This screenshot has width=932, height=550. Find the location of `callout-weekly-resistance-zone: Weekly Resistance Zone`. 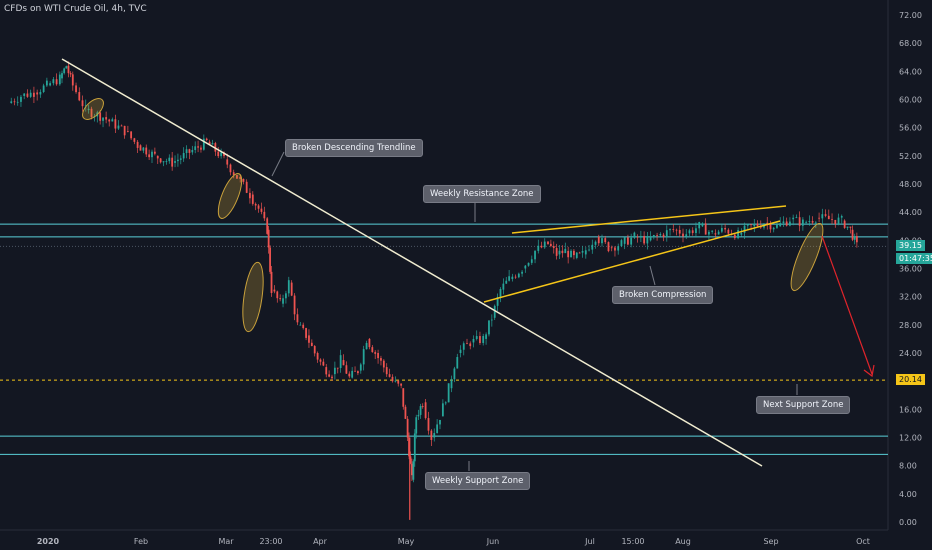

callout-weekly-resistance-zone: Weekly Resistance Zone is located at coordinates (482, 194).